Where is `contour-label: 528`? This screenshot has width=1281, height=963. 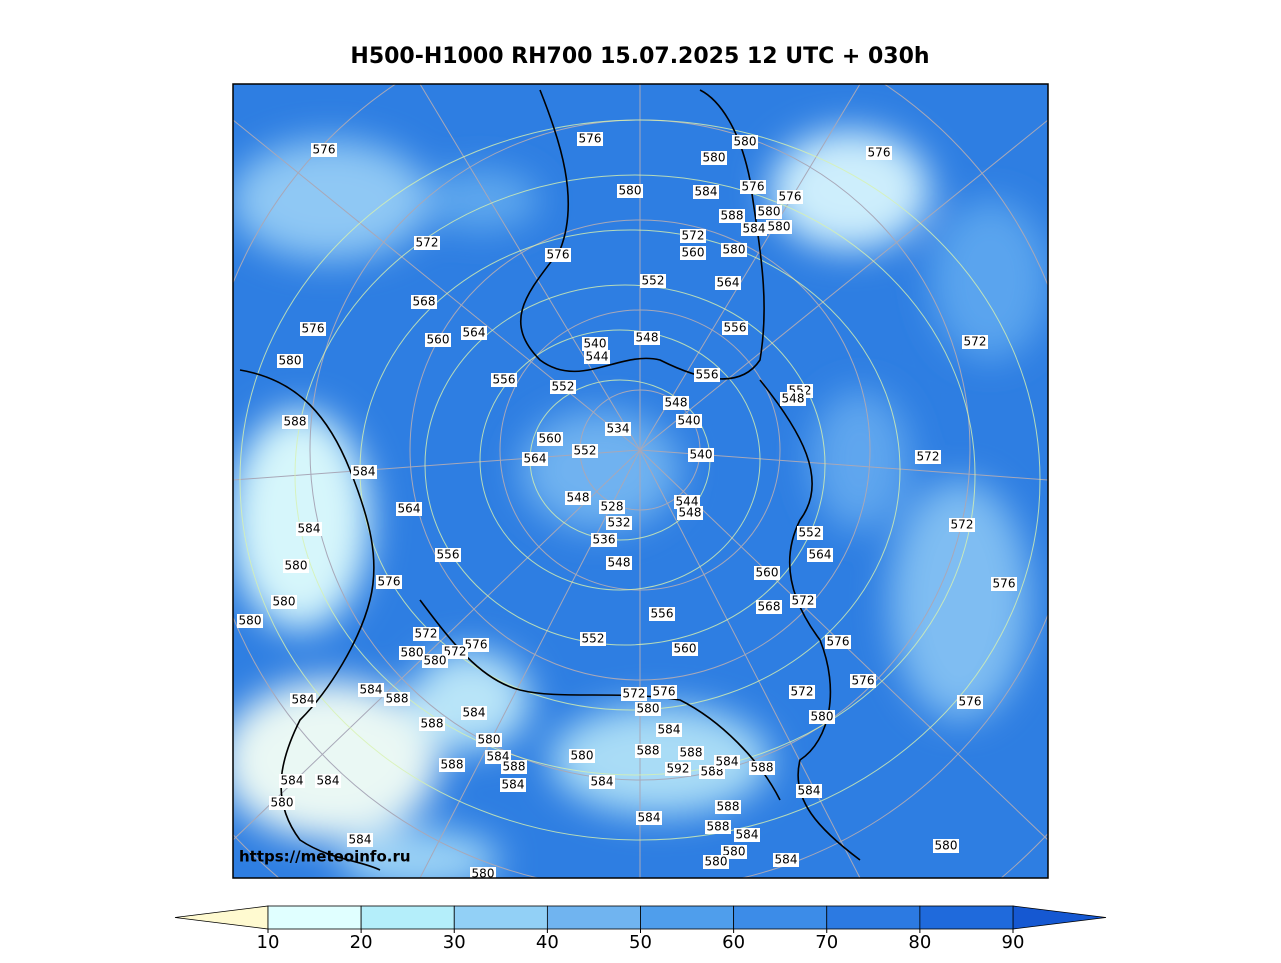
contour-label: 528 is located at coordinates (612, 507).